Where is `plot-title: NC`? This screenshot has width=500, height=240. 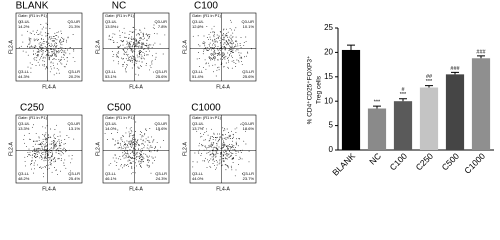 plot-title: NC is located at coordinates (119, 6).